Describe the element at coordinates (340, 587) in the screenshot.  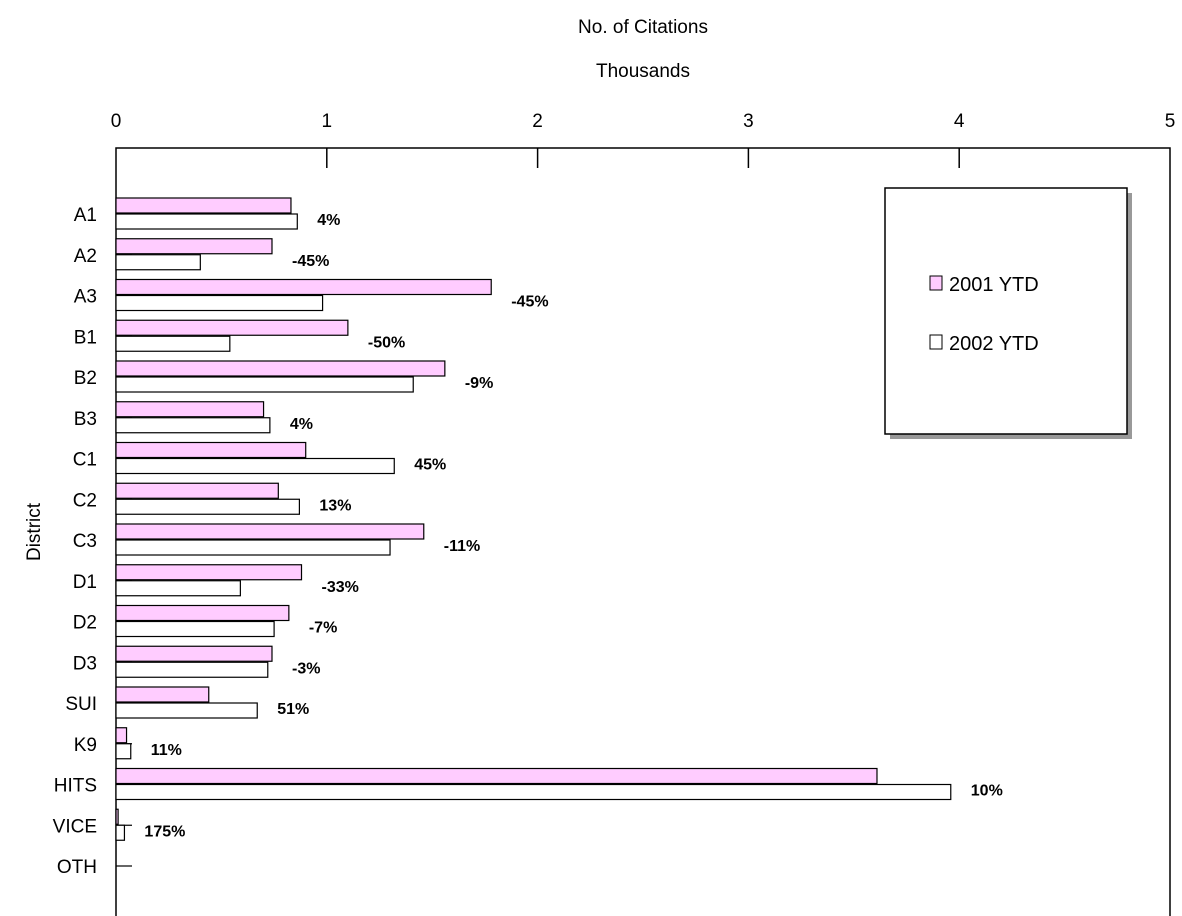
I see `change-label: -33%` at that location.